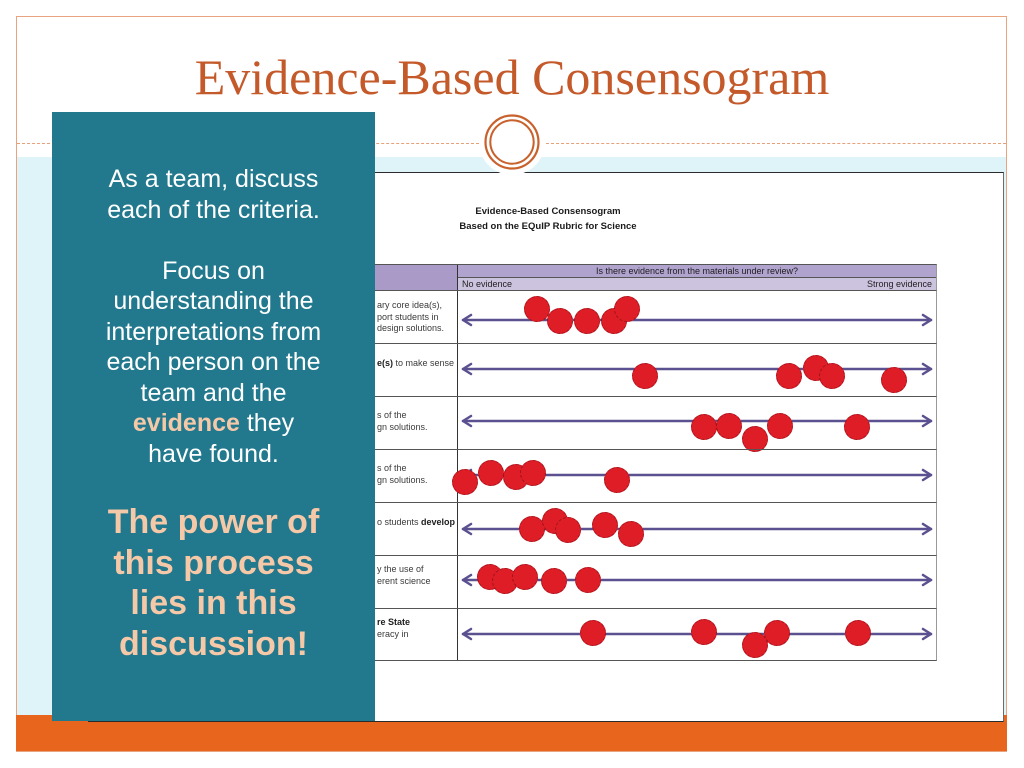  What do you see at coordinates (548, 226) in the screenshot?
I see `consensogram-subtitle: Based on the EQuIP Rubric for Science` at bounding box center [548, 226].